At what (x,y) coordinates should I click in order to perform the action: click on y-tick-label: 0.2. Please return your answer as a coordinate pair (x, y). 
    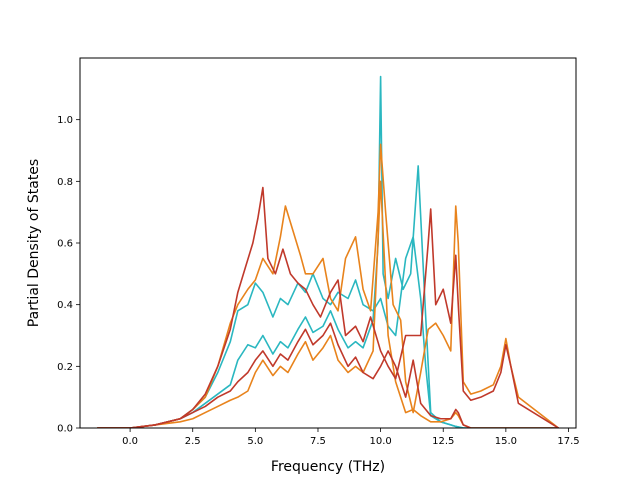
    Looking at the image, I should click on (65, 367).